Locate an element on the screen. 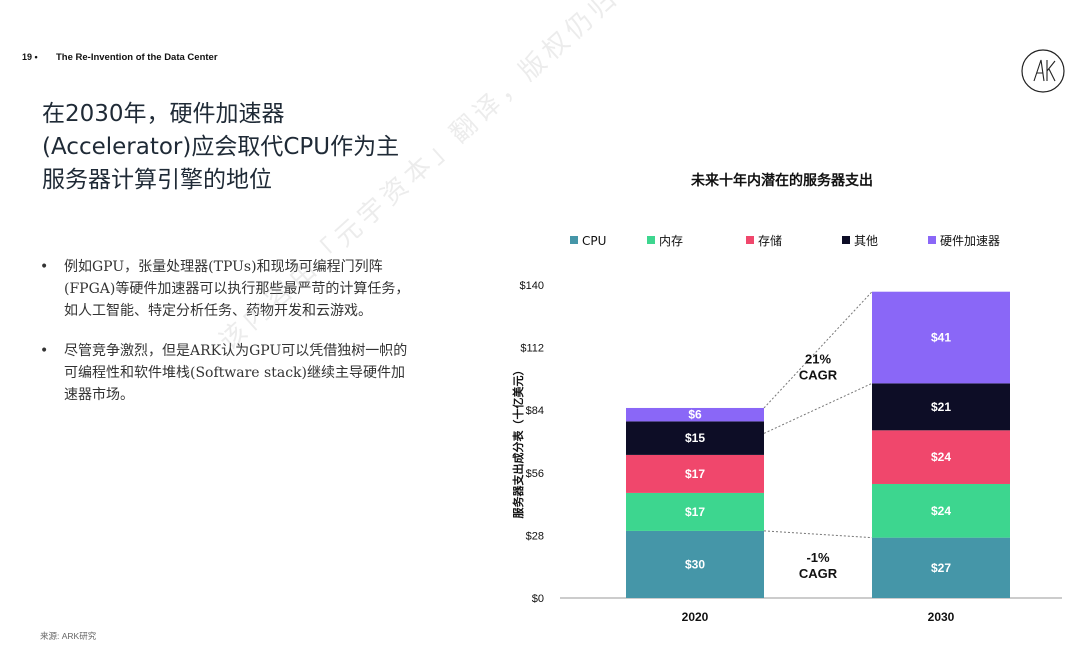 This screenshot has height=650, width=1080. y-axis-label: 服务器支出成分表（十亿美元） is located at coordinates (518, 442).